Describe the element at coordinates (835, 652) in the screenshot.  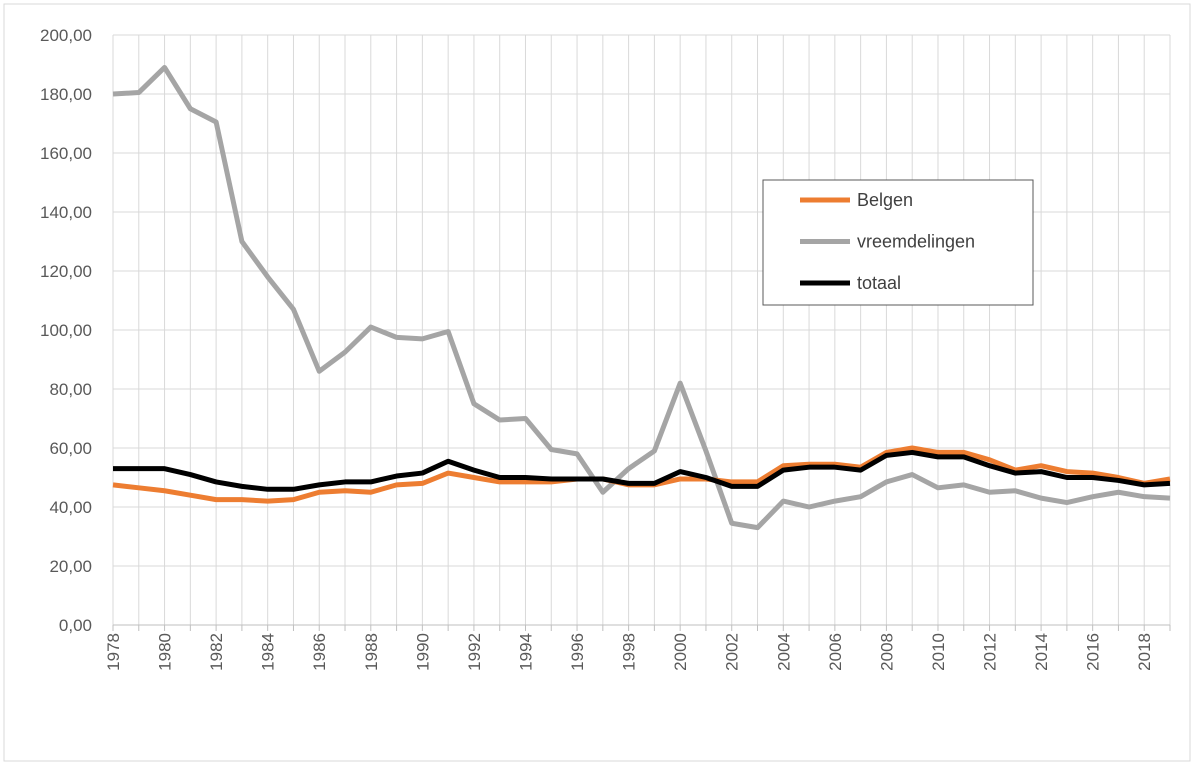
I see `x-tick-label: 2006` at that location.